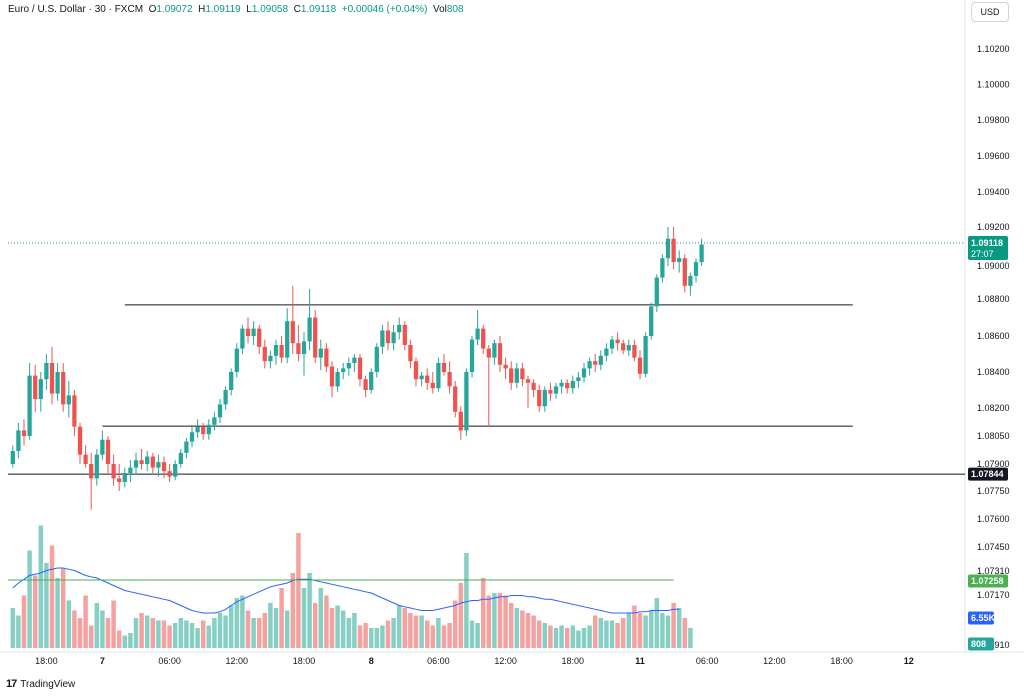  What do you see at coordinates (990, 12) in the screenshot?
I see `currency-button: USD` at bounding box center [990, 12].